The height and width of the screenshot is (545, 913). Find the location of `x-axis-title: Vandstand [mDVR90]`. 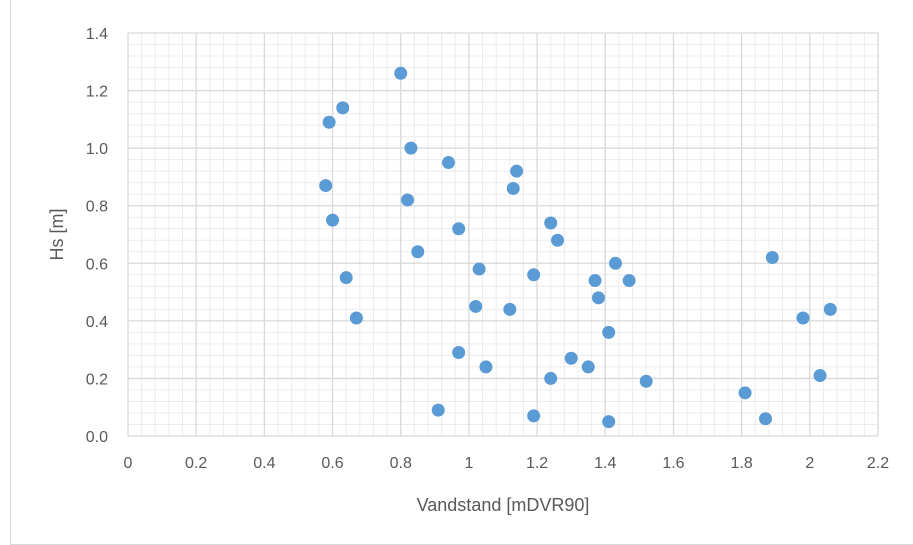

x-axis-title: Vandstand [mDVR90] is located at coordinates (503, 505).